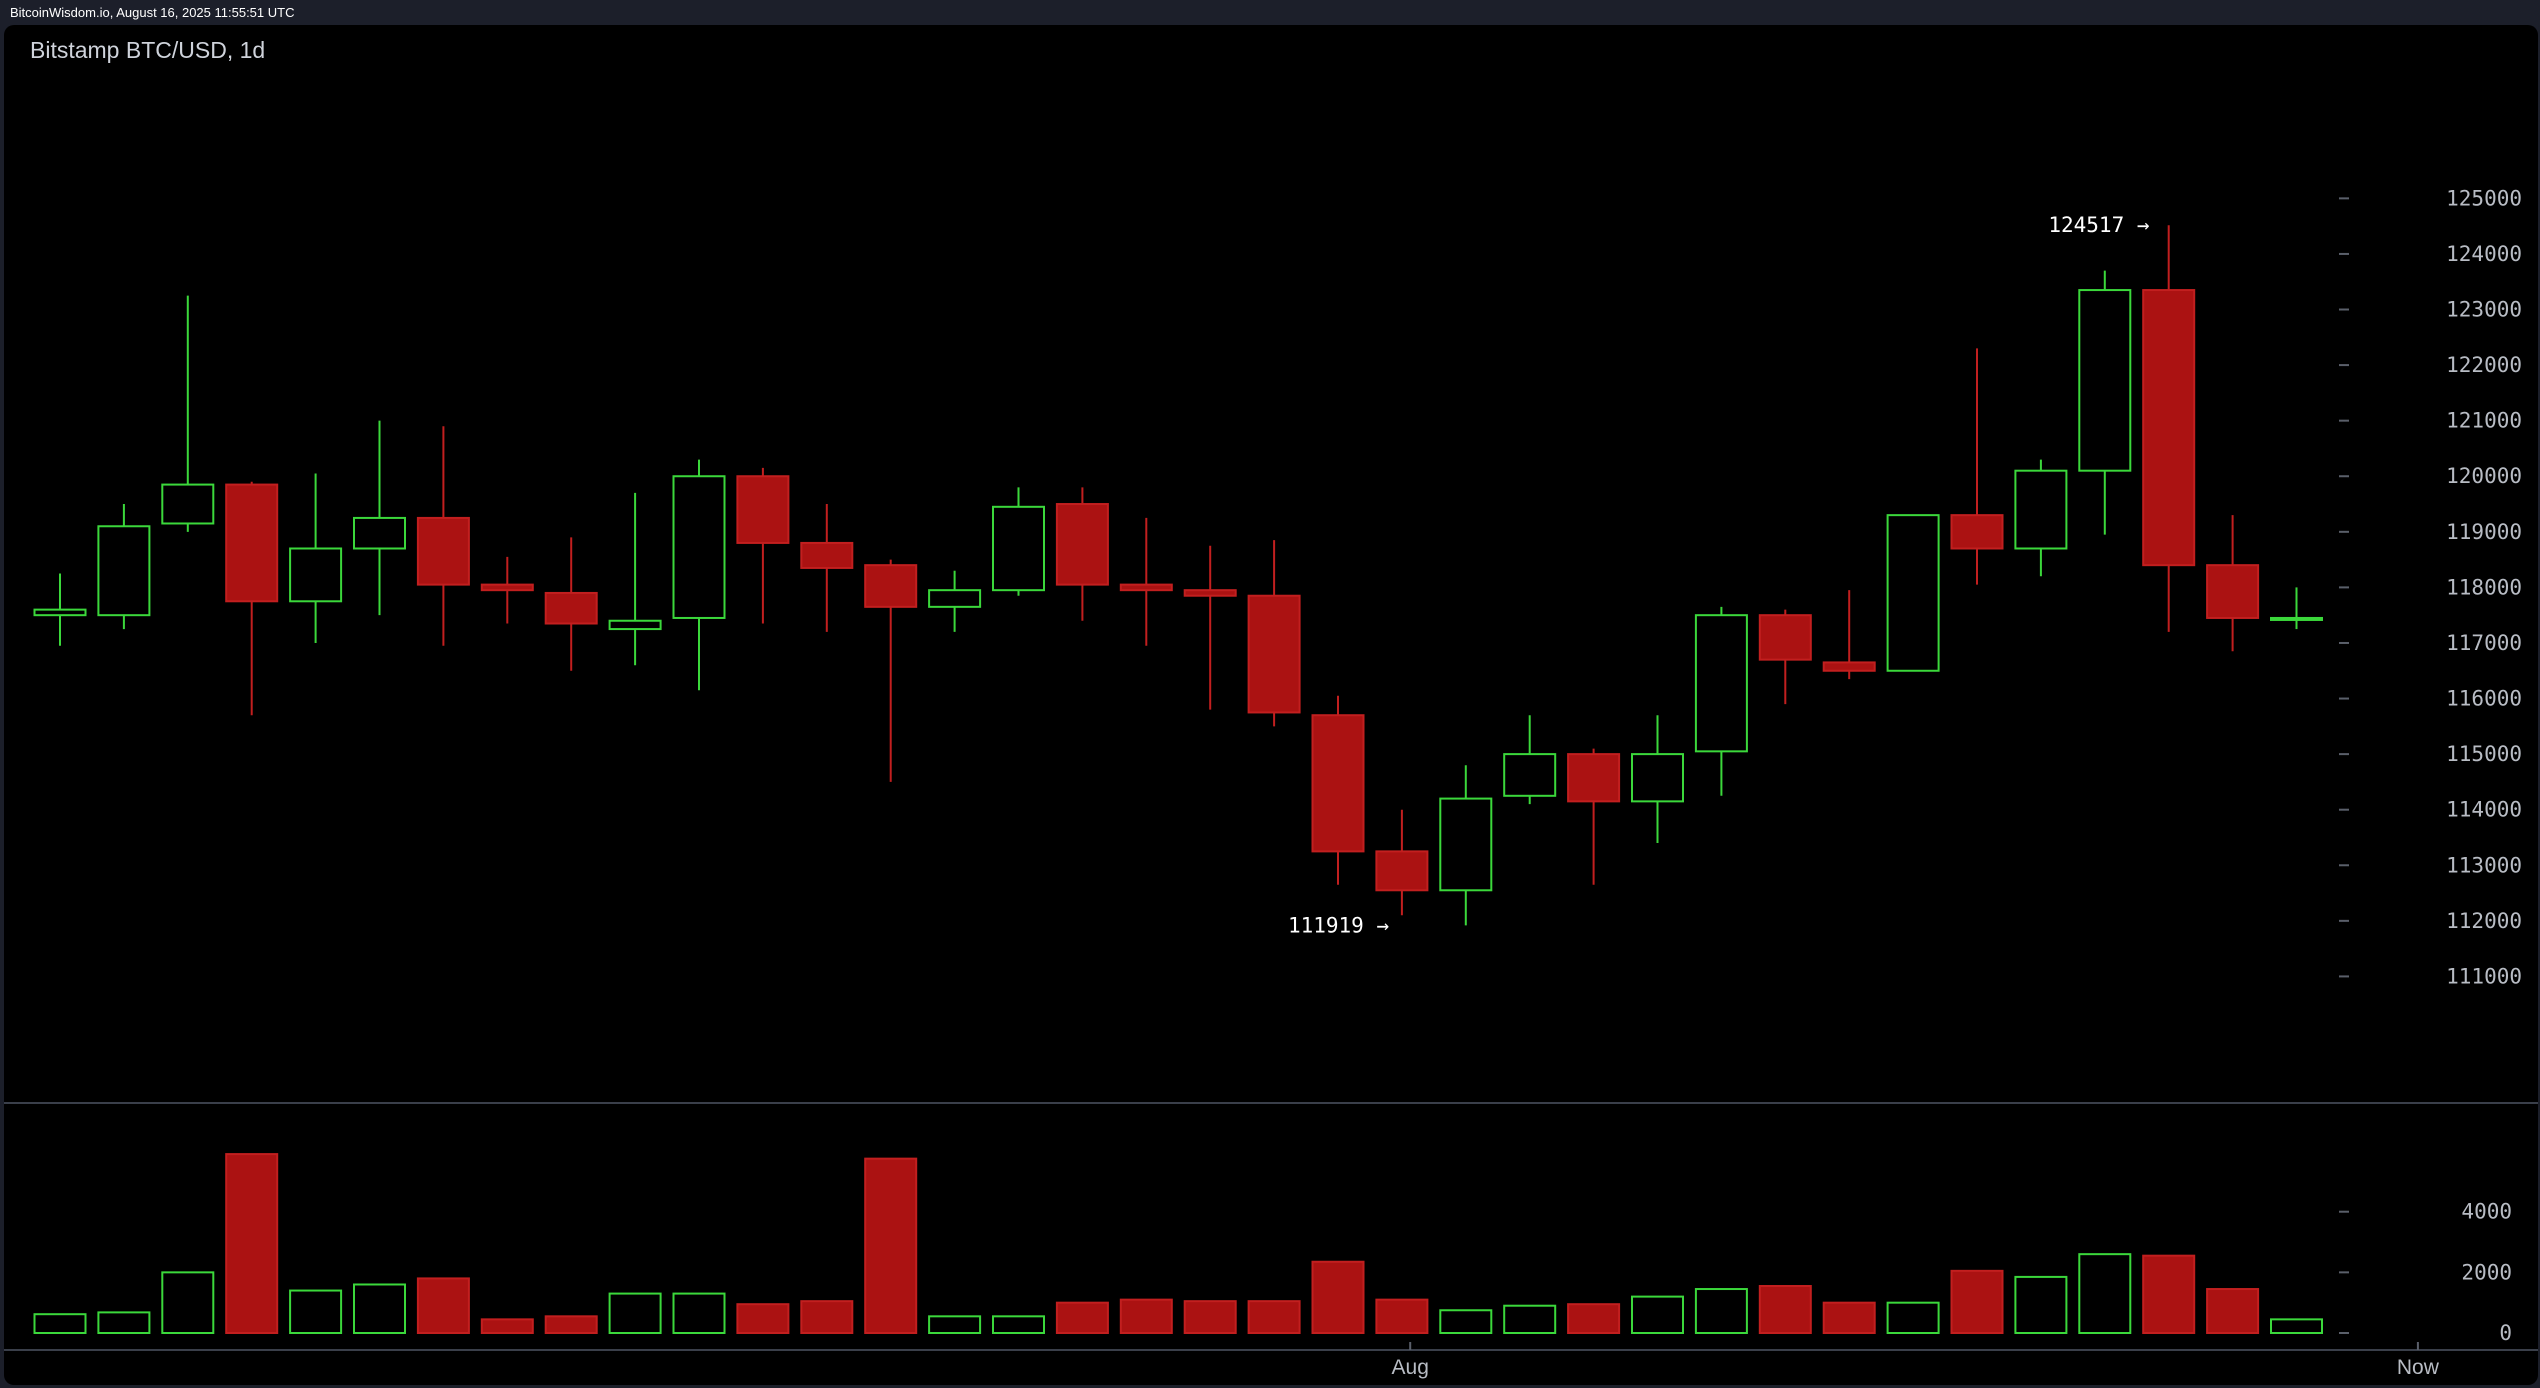  Describe the element at coordinates (2418, 1367) in the screenshot. I see `x-tick-label: Now` at that location.